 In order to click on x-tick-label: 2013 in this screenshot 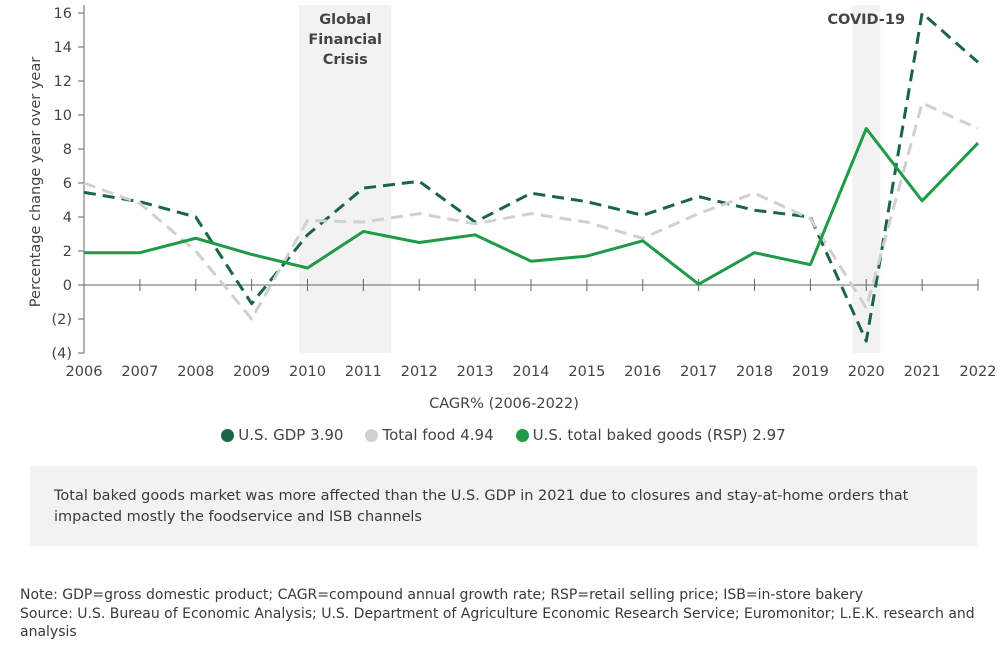, I will do `click(475, 372)`.